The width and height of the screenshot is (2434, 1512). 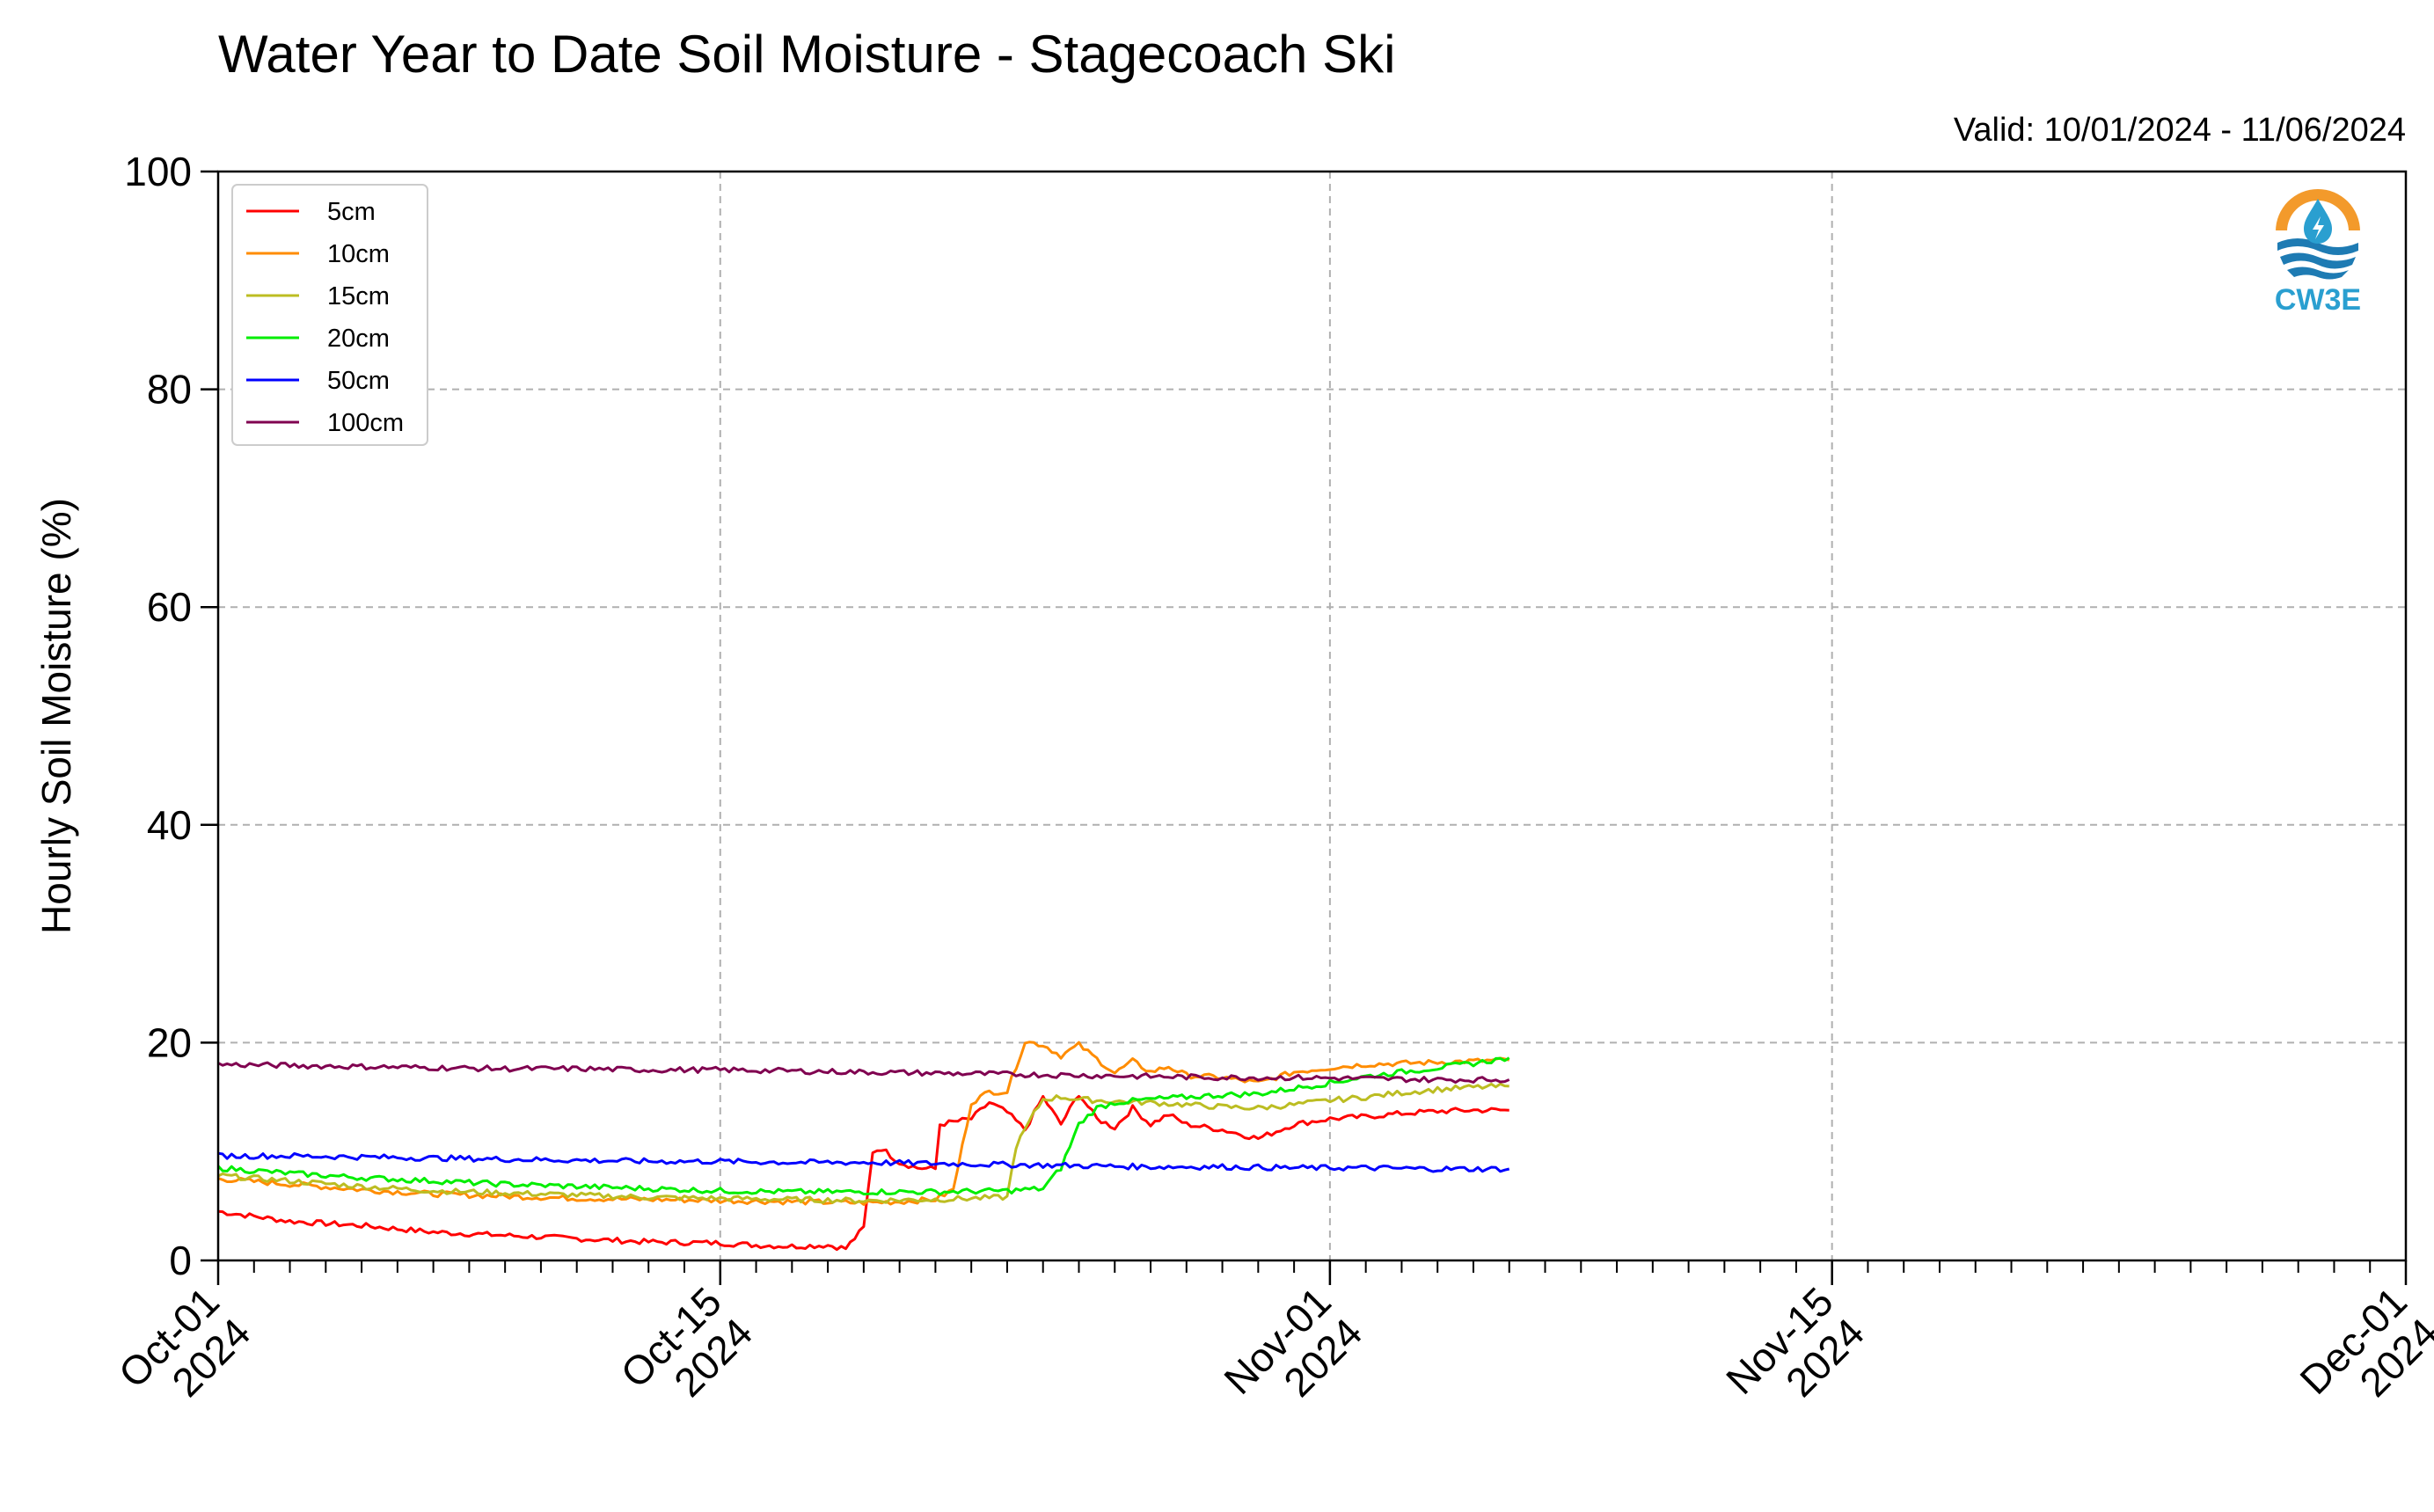 What do you see at coordinates (863, 1162) in the screenshot?
I see `series-line-50cm` at bounding box center [863, 1162].